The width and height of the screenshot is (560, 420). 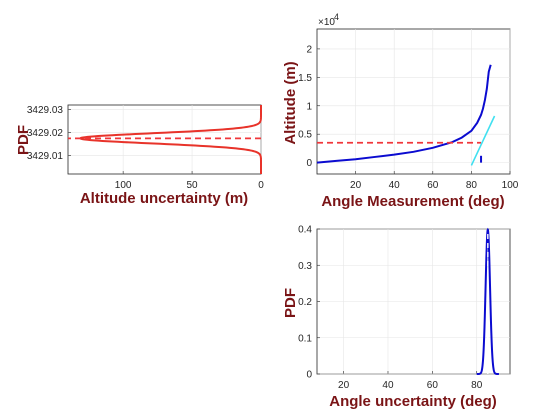 What do you see at coordinates (45, 156) in the screenshot?
I see `y-tick-label: 3429.01` at bounding box center [45, 156].